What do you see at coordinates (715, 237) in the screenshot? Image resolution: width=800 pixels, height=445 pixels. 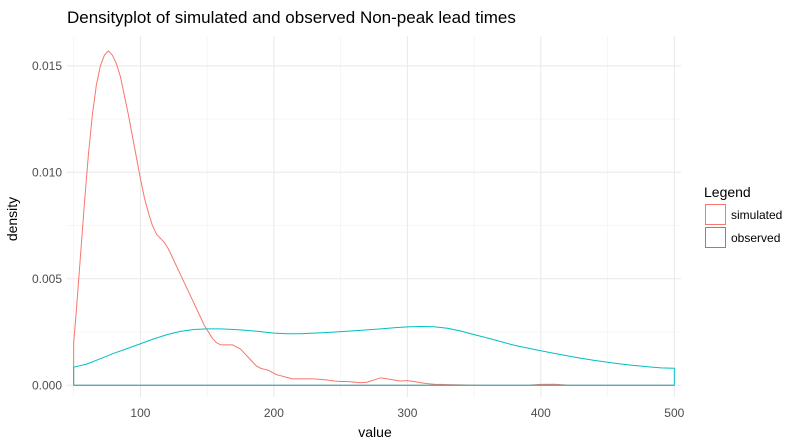 I see `legend-key-observed` at bounding box center [715, 237].